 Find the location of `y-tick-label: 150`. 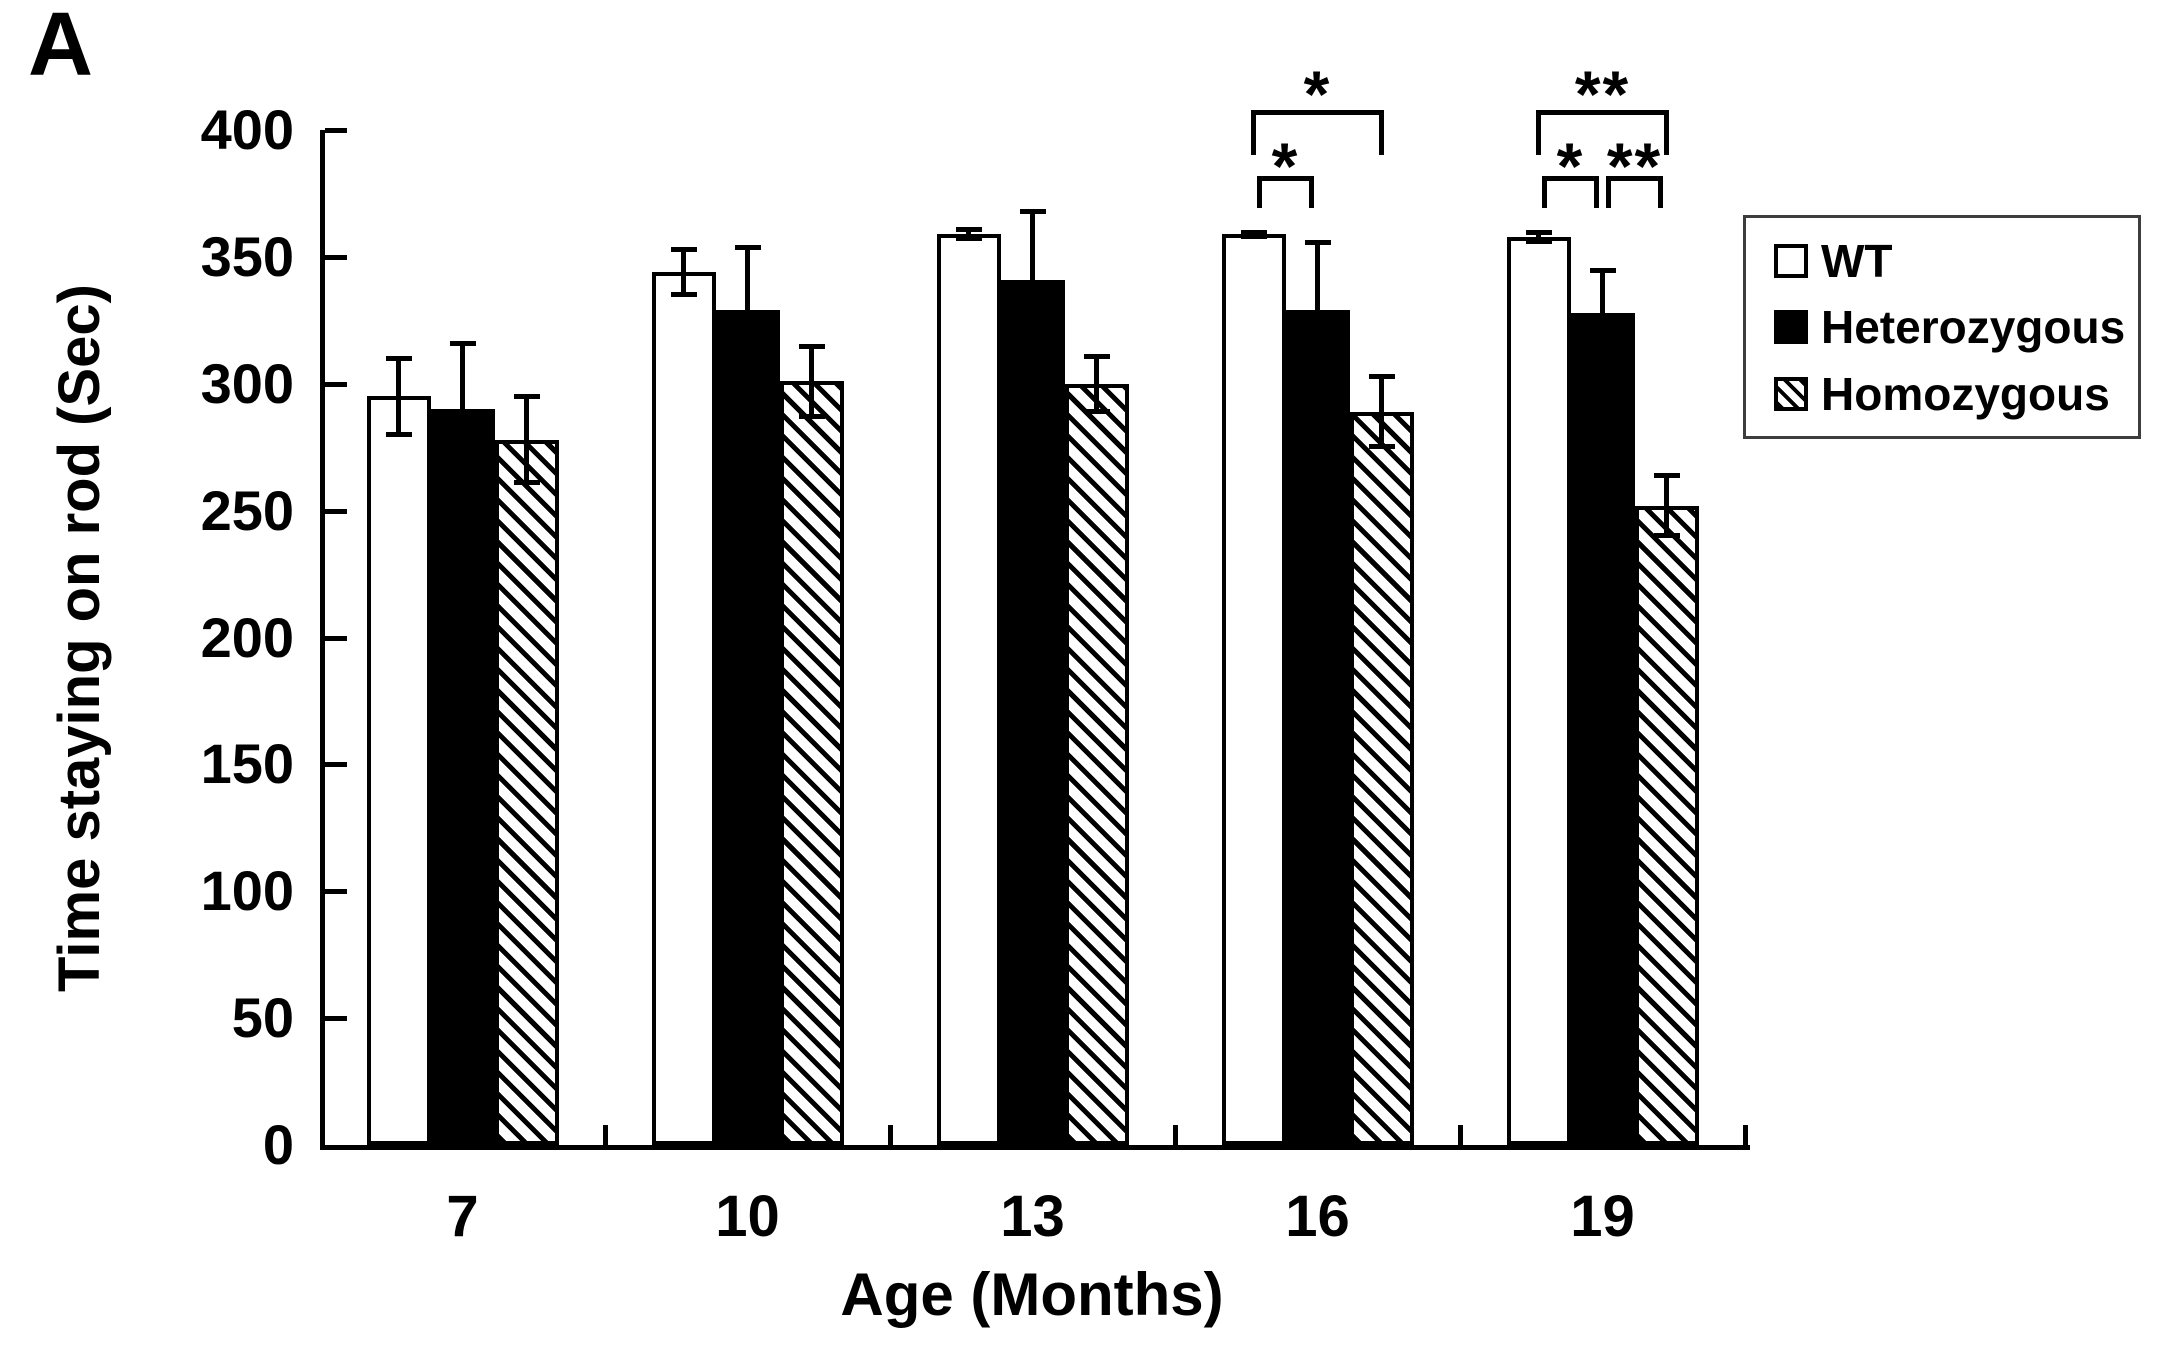

y-tick-label: 150 is located at coordinates (247, 764).